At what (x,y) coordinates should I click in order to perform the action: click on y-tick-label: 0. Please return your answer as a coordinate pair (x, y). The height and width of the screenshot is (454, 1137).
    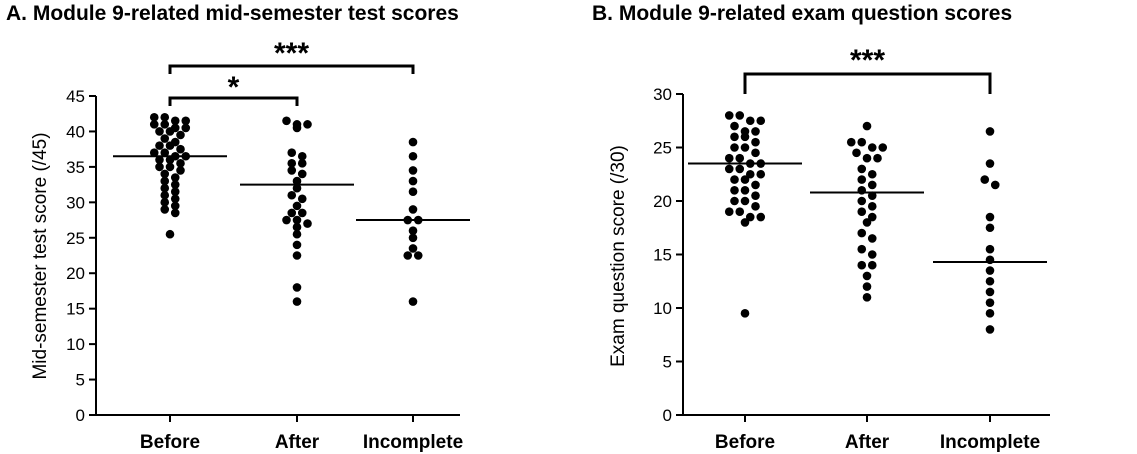
    Looking at the image, I should click on (667, 415).